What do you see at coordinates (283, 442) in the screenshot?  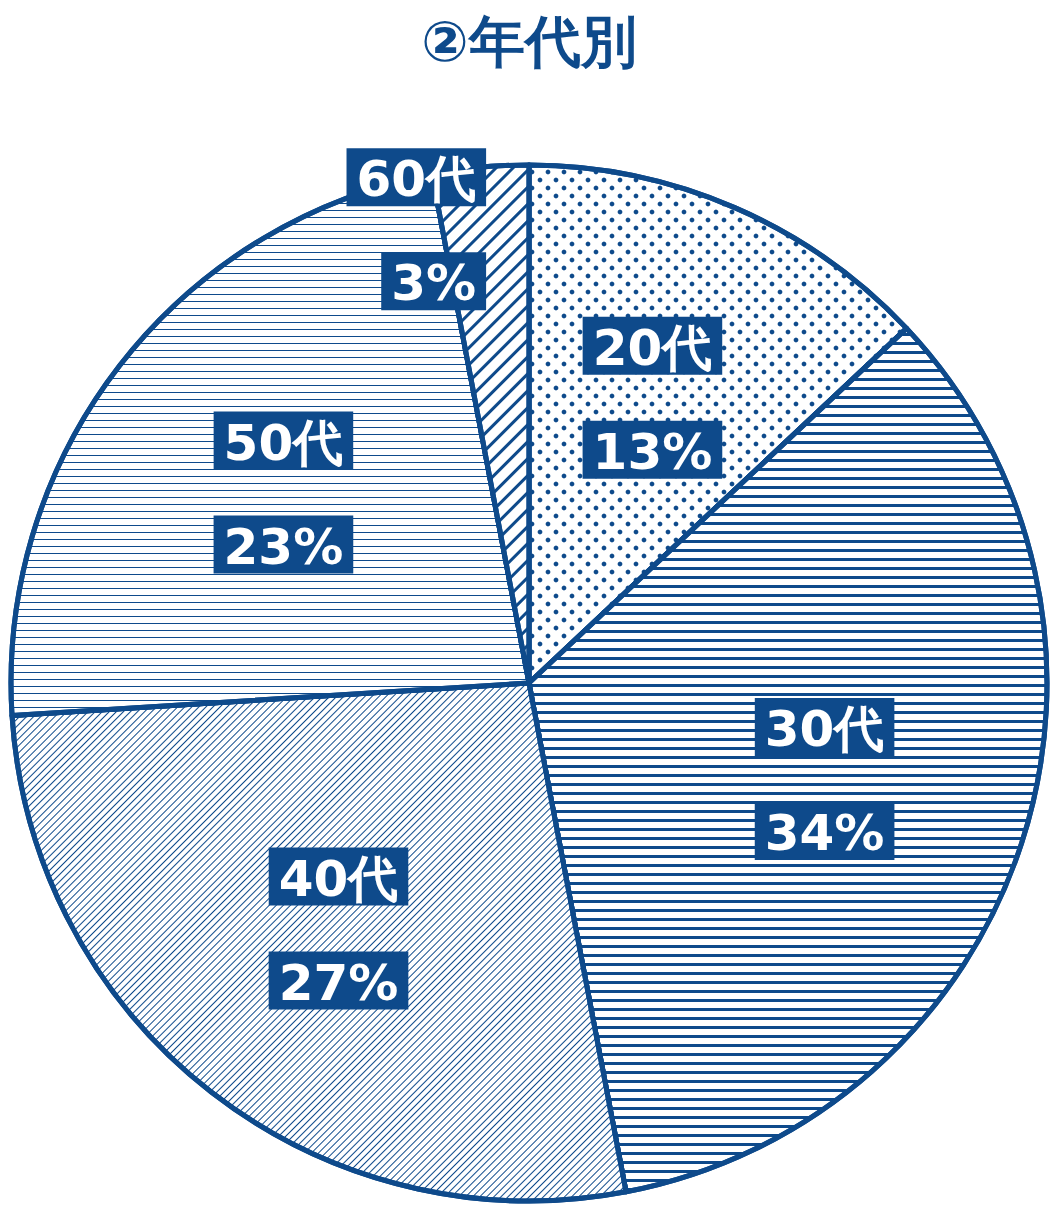 I see `slice-label: 50代` at bounding box center [283, 442].